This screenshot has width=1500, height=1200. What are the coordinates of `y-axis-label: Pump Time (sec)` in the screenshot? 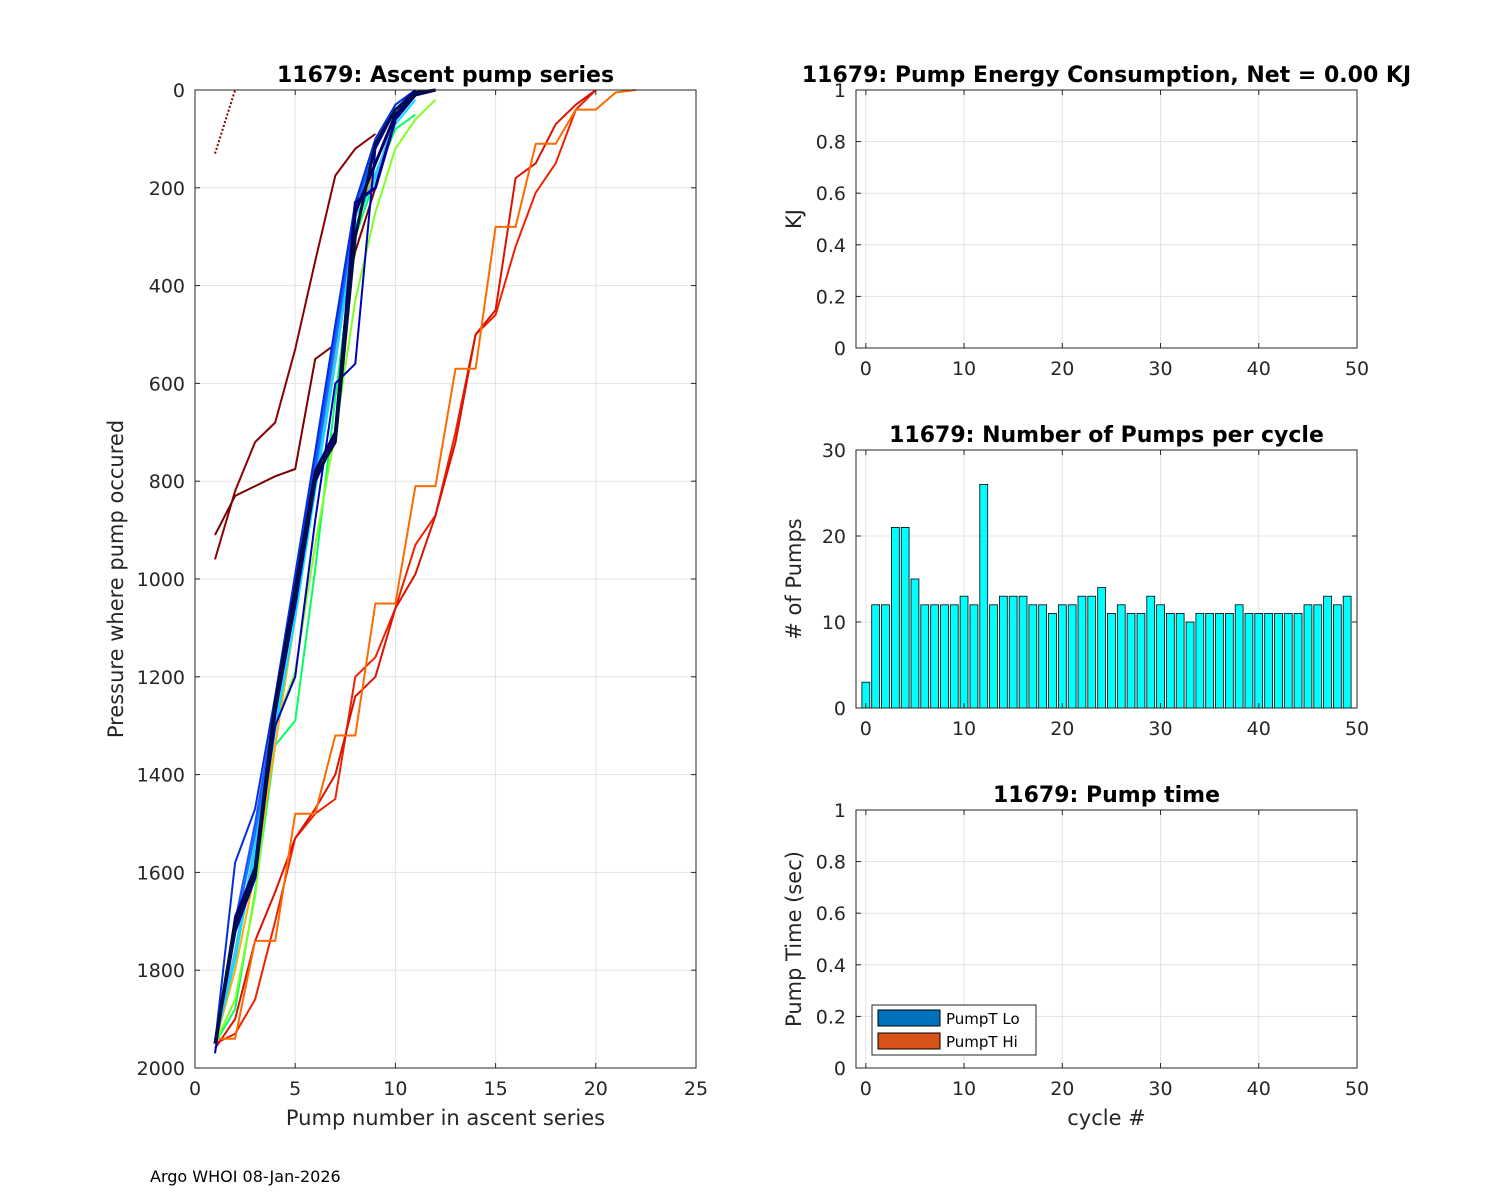 It's located at (794, 939).